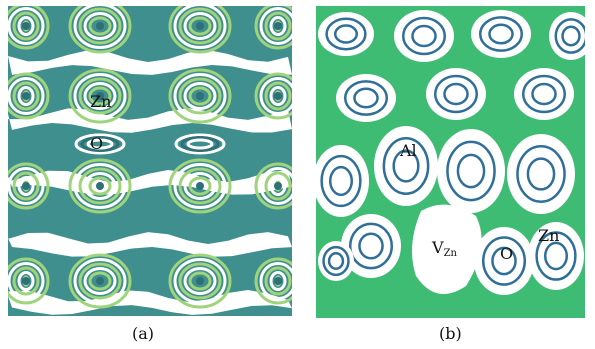 The width and height of the screenshot is (595, 349). I want to click on caption-b: (b), so click(450, 333).